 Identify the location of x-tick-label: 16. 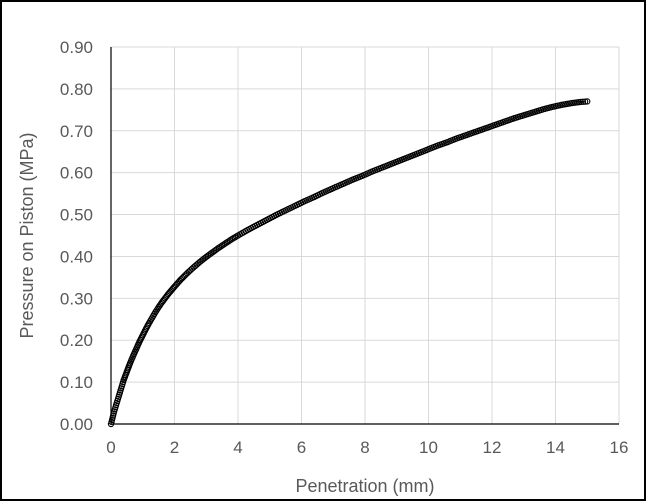
(619, 447).